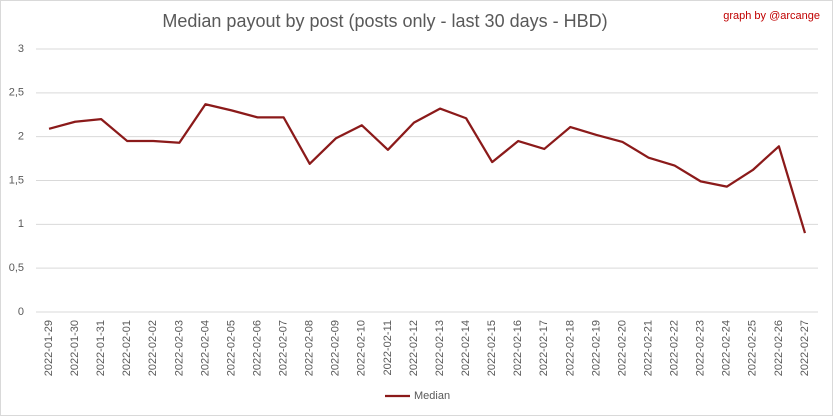 The image size is (833, 416). Describe the element at coordinates (544, 348) in the screenshot. I see `x-tick-label: 2022-02-17` at that location.